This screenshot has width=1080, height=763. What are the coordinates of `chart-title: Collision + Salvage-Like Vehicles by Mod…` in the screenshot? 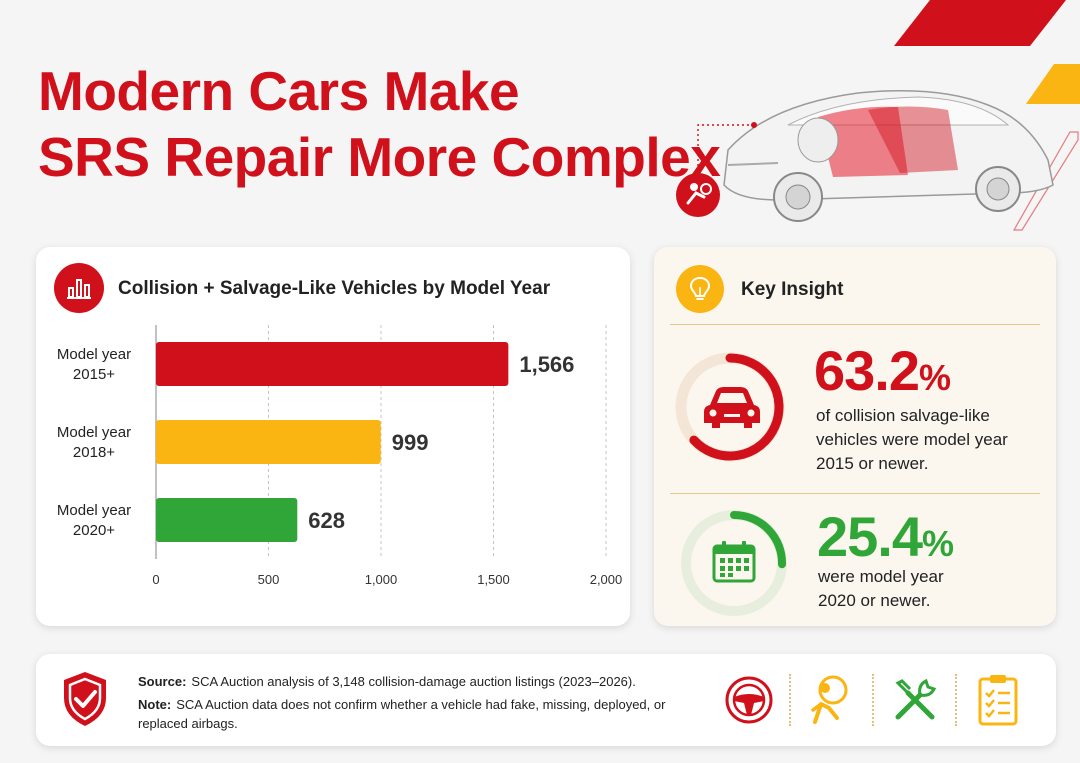 It's located at (334, 288).